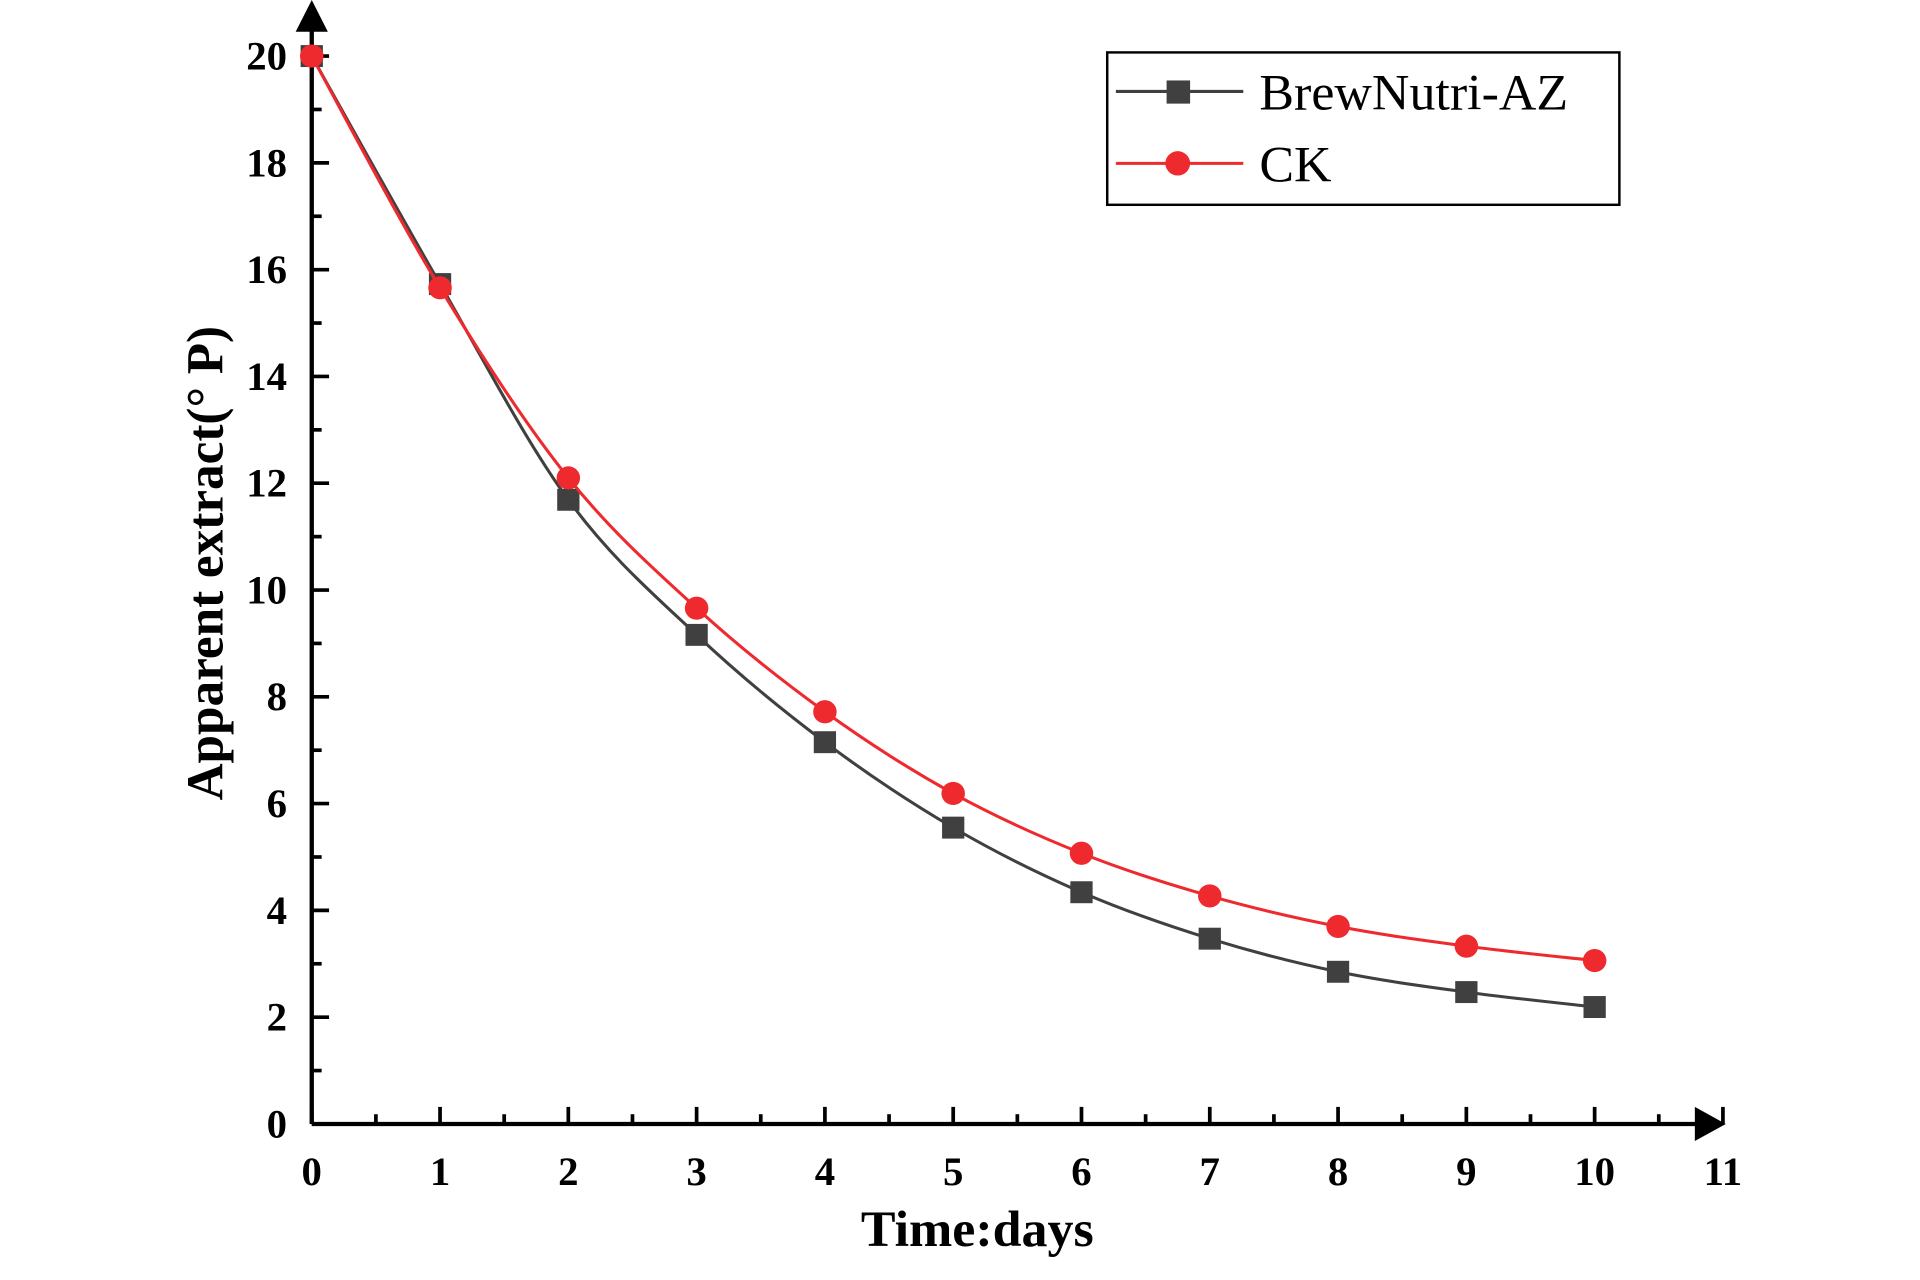 The image size is (1920, 1280). I want to click on y-tick-label: 2, so click(277, 1017).